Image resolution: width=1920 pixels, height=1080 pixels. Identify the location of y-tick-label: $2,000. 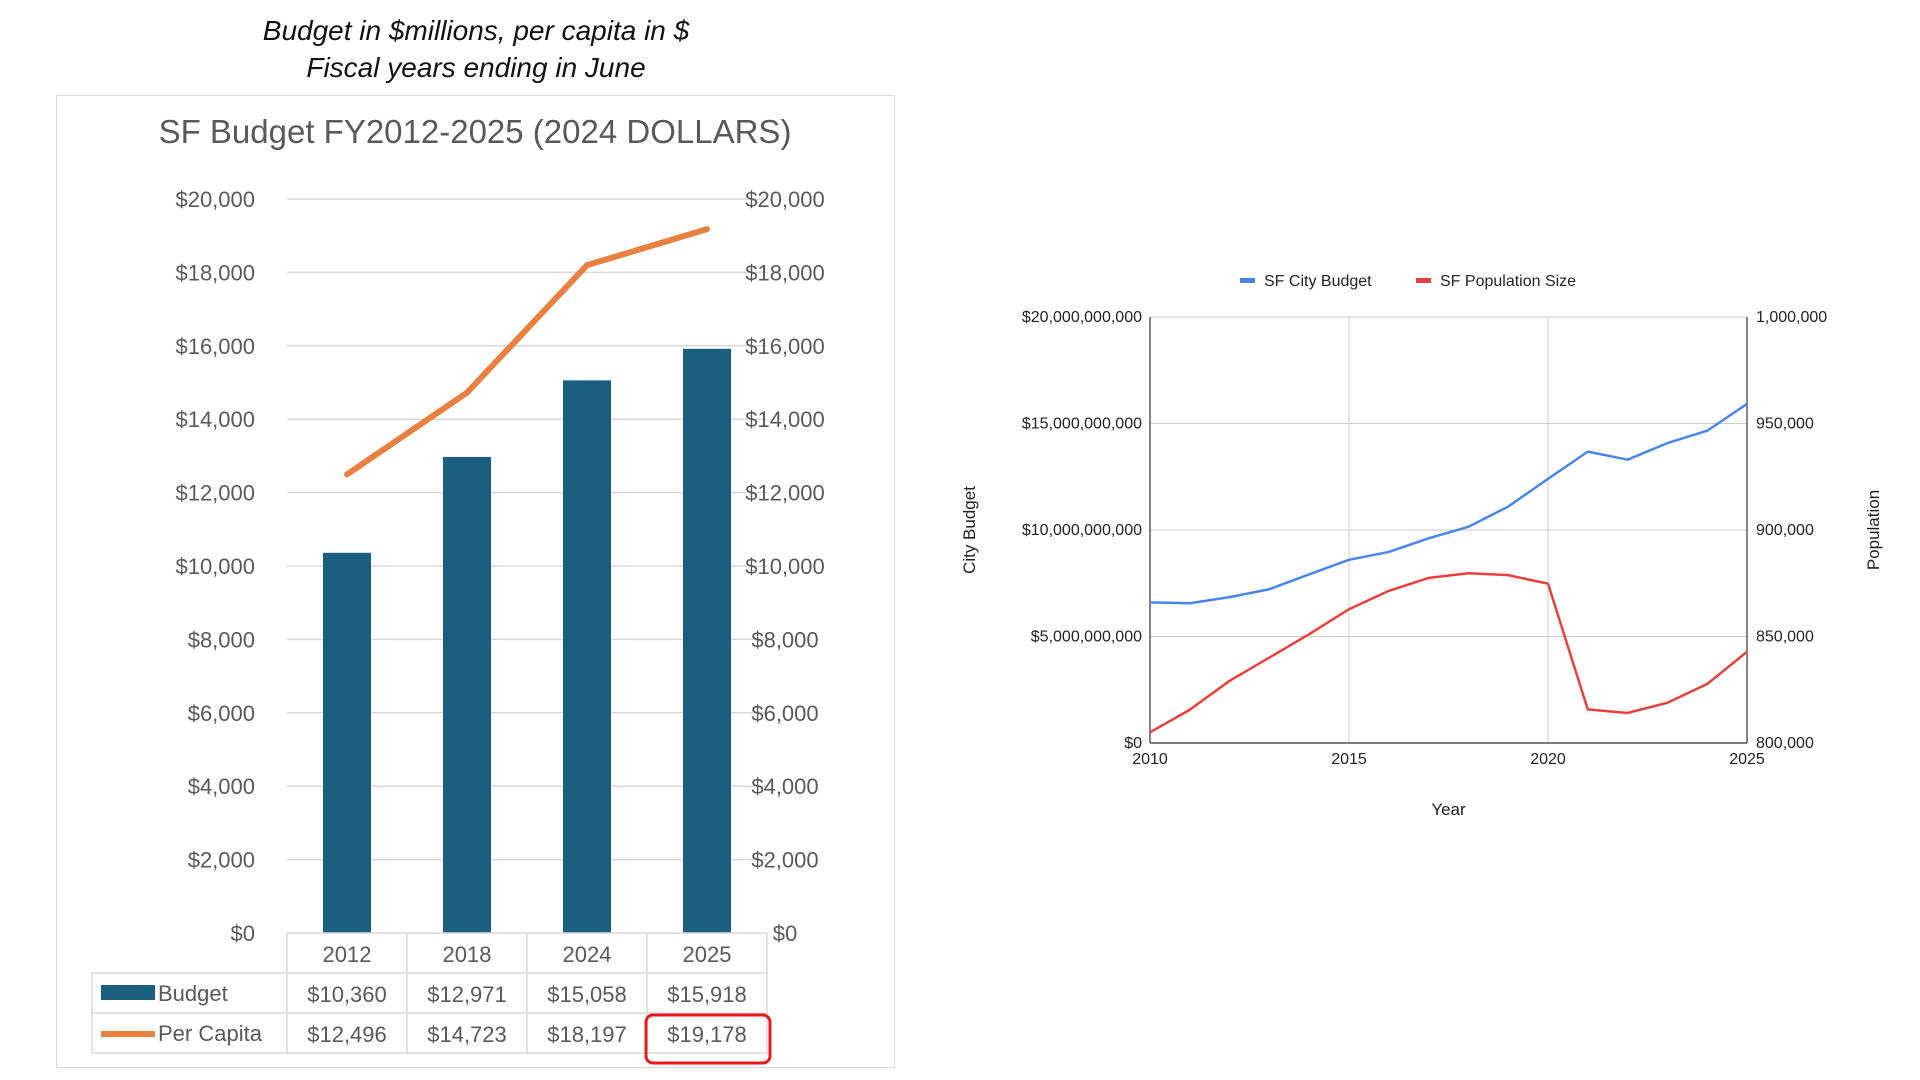
(221, 860).